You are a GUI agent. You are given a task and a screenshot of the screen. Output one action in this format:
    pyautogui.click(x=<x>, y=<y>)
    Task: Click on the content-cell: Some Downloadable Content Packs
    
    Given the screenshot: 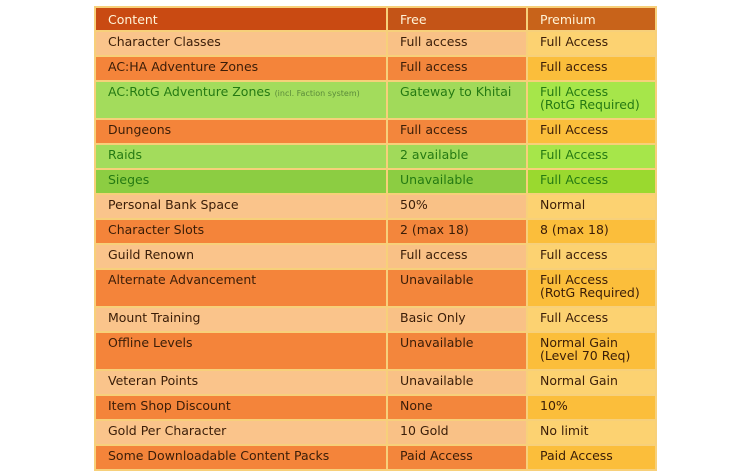 What is the action you would take?
    pyautogui.click(x=241, y=457)
    